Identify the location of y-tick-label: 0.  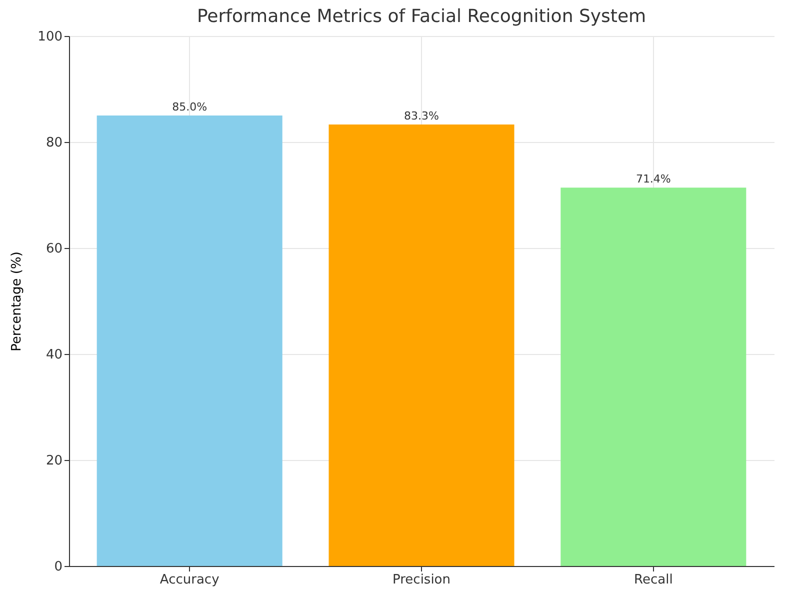
(58, 567).